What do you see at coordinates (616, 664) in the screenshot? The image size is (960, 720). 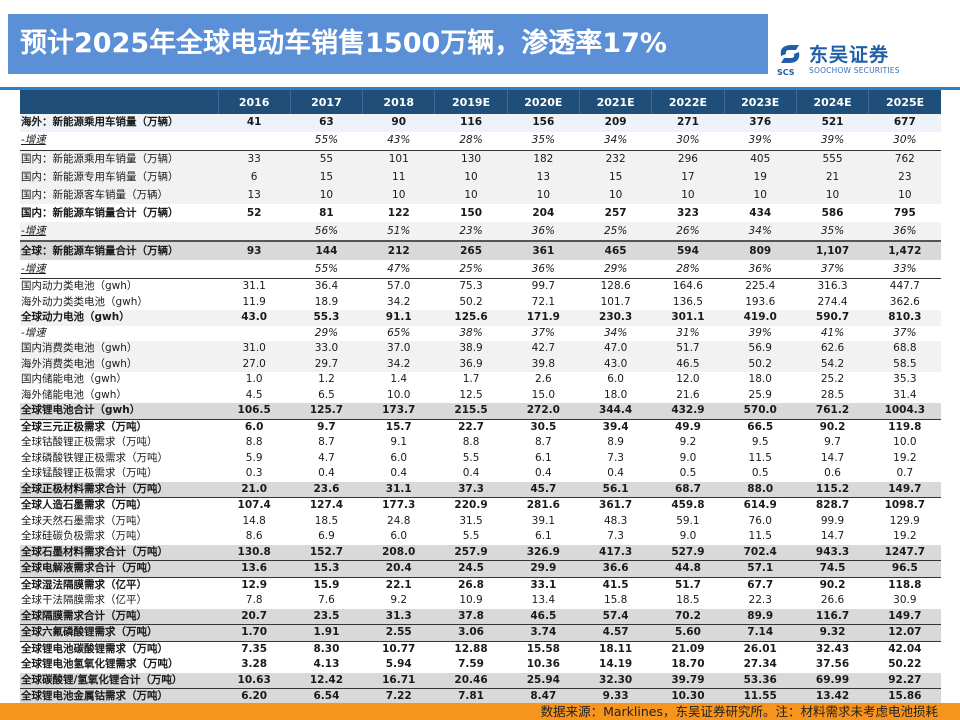 I see `table-cell: 14.19` at bounding box center [616, 664].